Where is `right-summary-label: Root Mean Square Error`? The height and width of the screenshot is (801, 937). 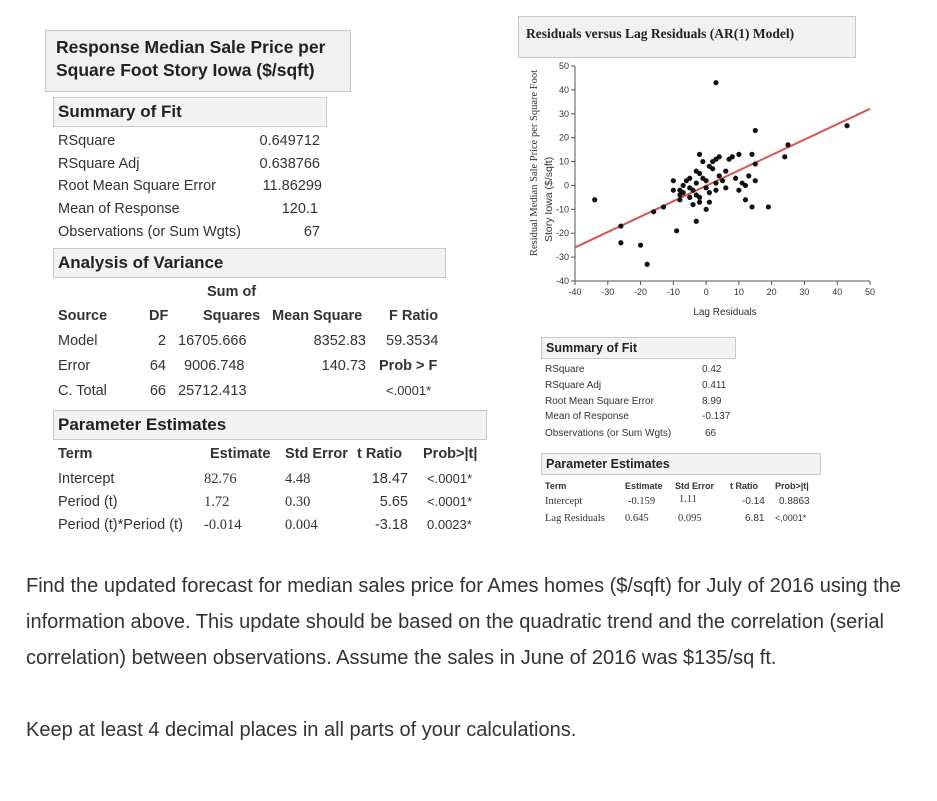 right-summary-label: Root Mean Square Error is located at coordinates (599, 401).